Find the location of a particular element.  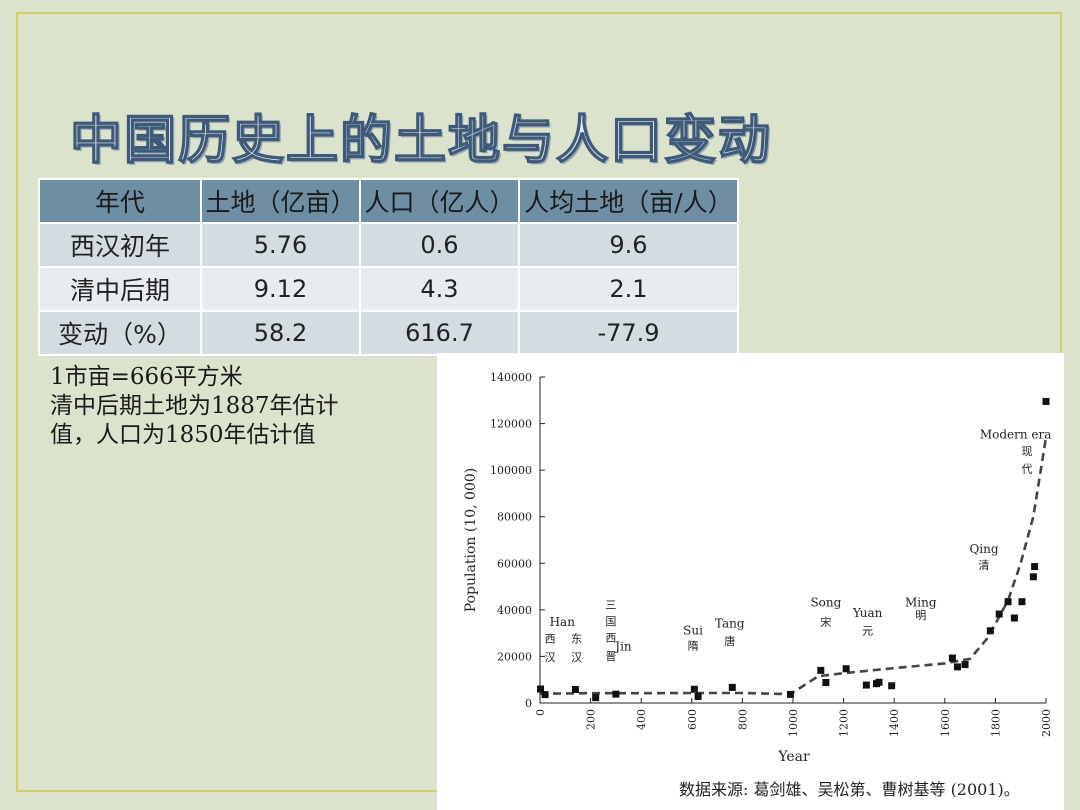

x-axis-label: Year is located at coordinates (793, 757).